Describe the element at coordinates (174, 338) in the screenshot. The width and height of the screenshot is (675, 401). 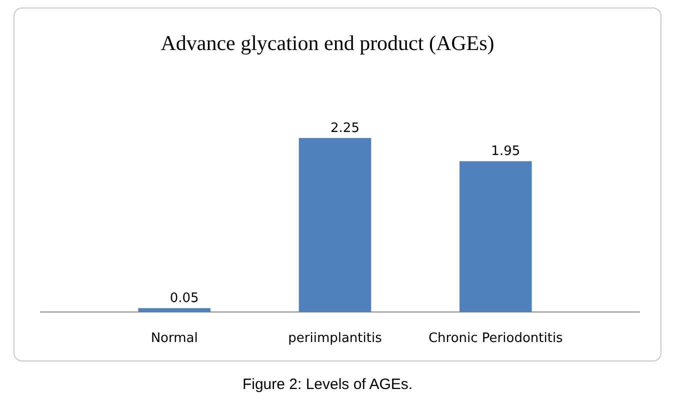
I see `x-tick-label: Normal` at that location.